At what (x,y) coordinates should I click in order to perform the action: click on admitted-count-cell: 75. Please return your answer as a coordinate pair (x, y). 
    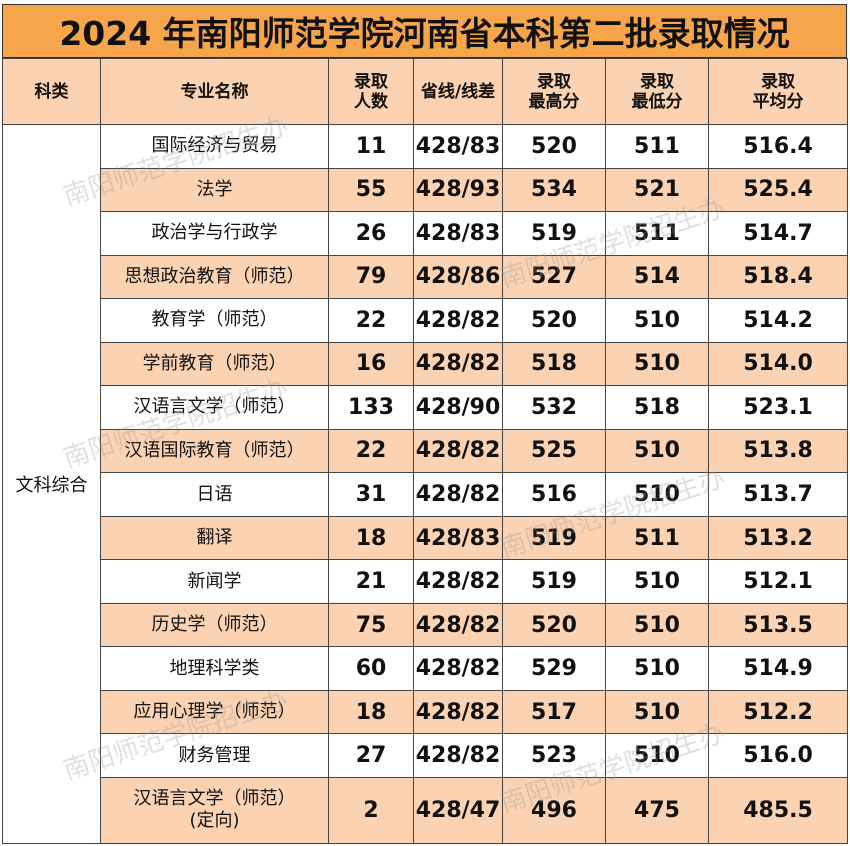
    Looking at the image, I should click on (371, 625).